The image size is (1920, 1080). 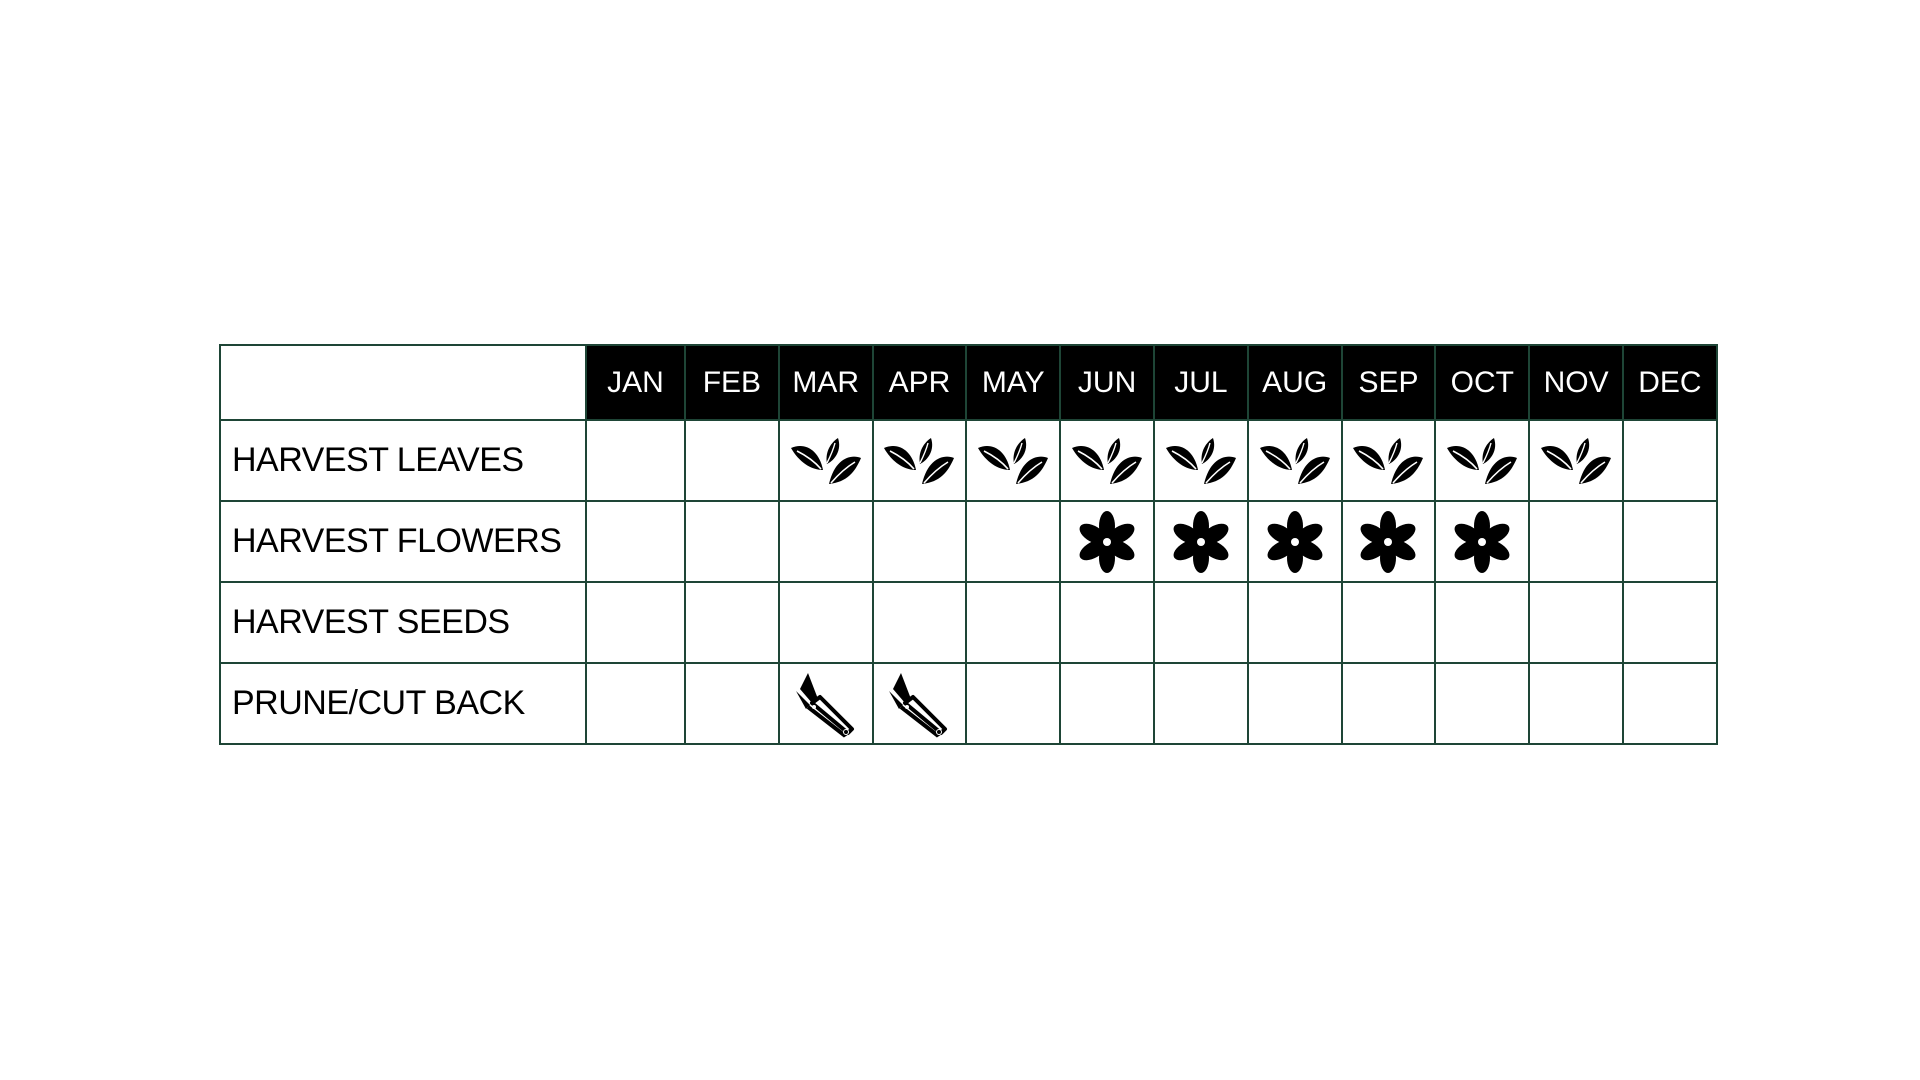 I want to click on row-label: PRUNE/CUT BACK, so click(x=403, y=703).